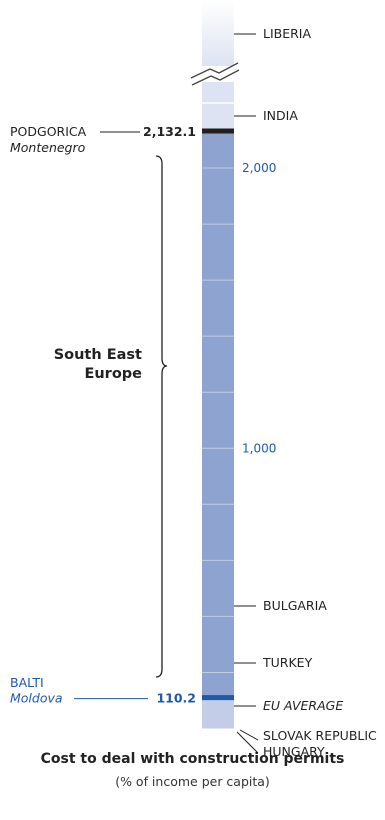 Image resolution: width=385 pixels, height=820 pixels. I want to click on bar-upper-segment, so click(218, 33).